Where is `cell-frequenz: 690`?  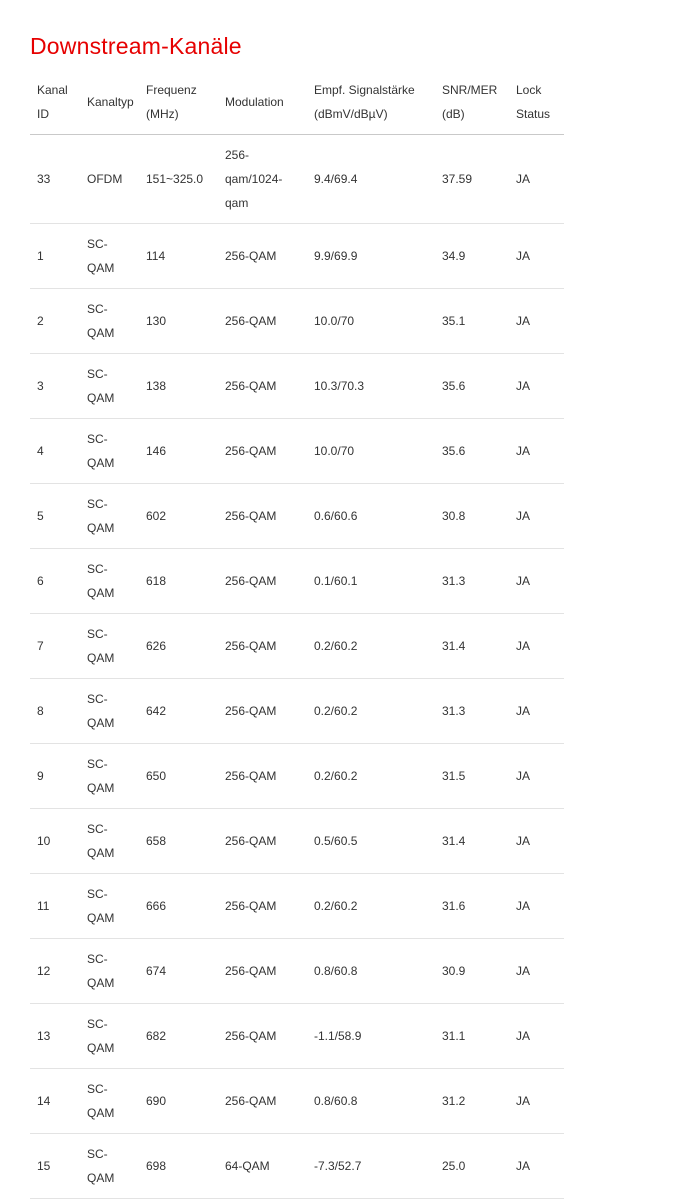
cell-frequenz: 690 is located at coordinates (178, 1101).